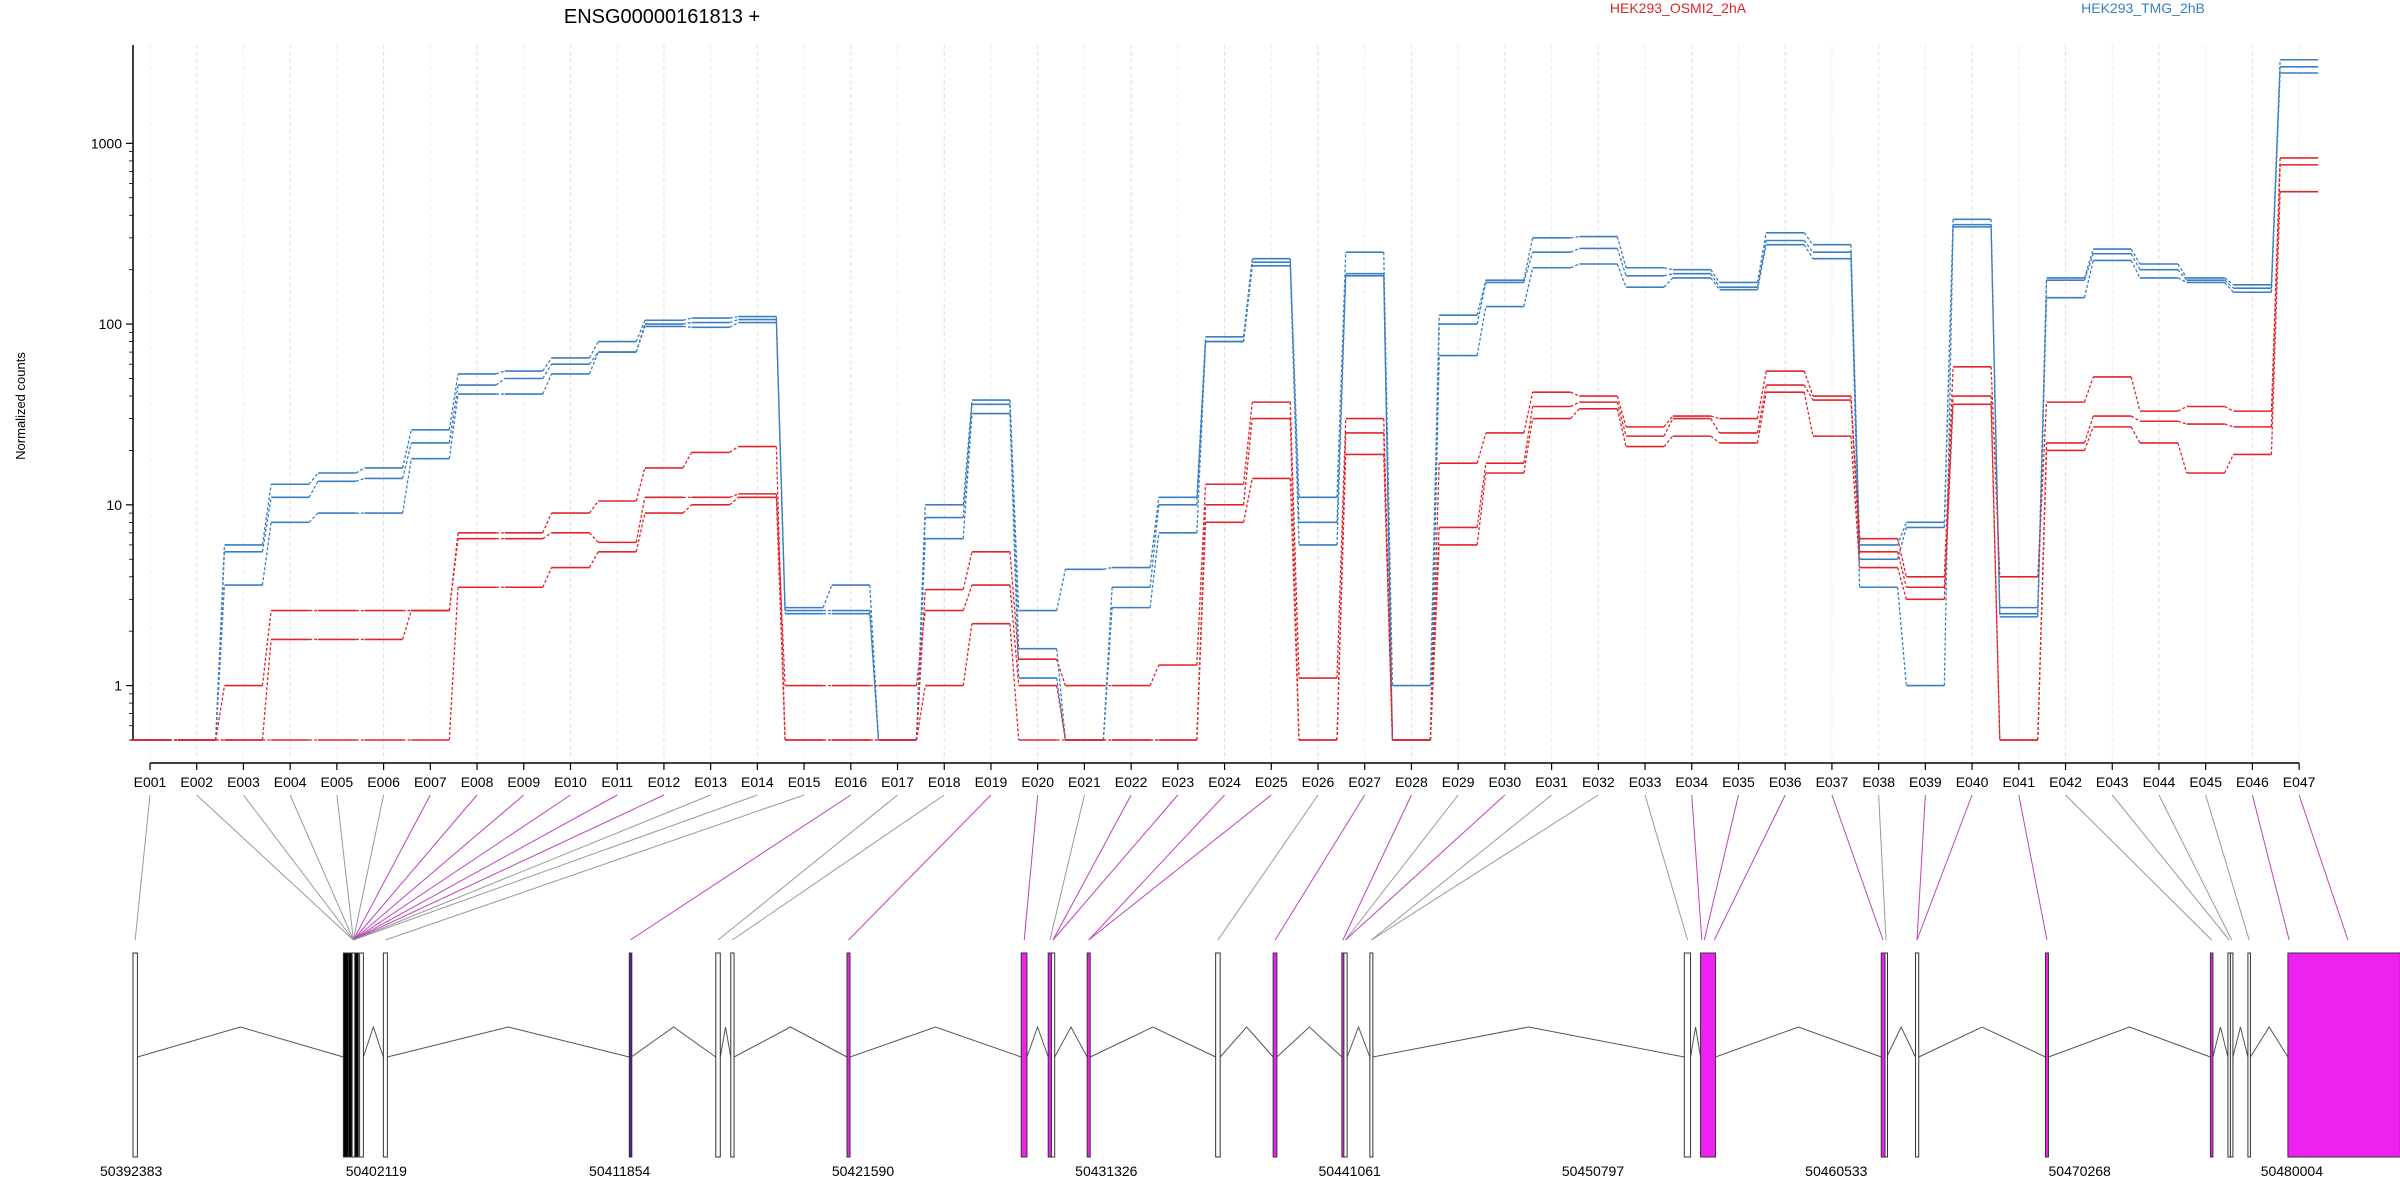 The height and width of the screenshot is (1200, 2400). Describe the element at coordinates (1320, 867) in the screenshot. I see `connector-e027` at that location.